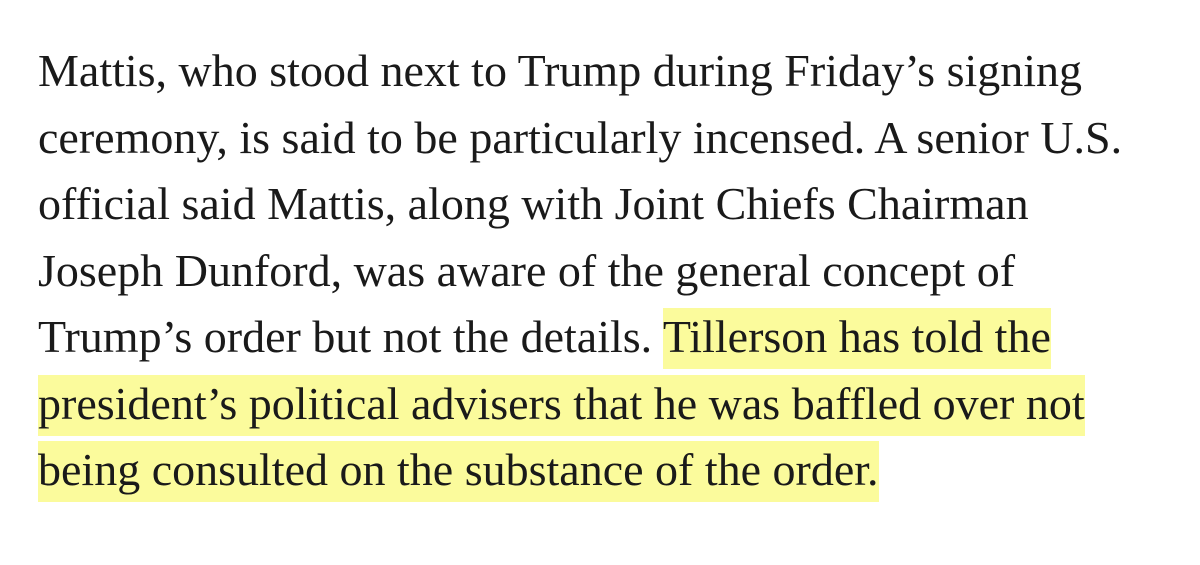 The image size is (1200, 565). What do you see at coordinates (856, 338) in the screenshot?
I see `highlighted-text: Tillerson has told the` at bounding box center [856, 338].